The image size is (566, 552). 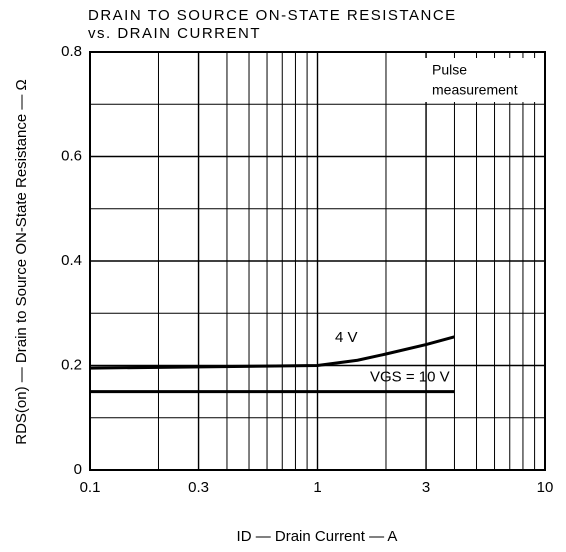 What do you see at coordinates (90, 487) in the screenshot?
I see `x-tick-label: 0.1` at bounding box center [90, 487].